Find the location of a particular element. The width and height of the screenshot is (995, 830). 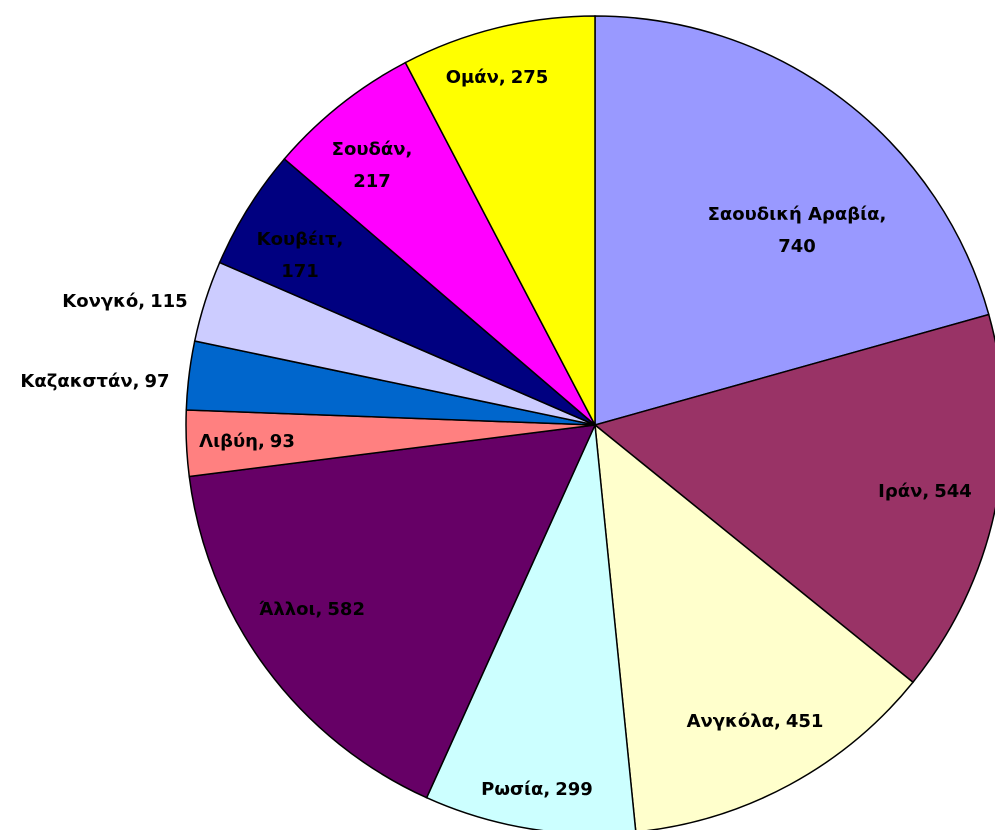

slice-label: Σαουδική Αραβία, 740 is located at coordinates (797, 230).